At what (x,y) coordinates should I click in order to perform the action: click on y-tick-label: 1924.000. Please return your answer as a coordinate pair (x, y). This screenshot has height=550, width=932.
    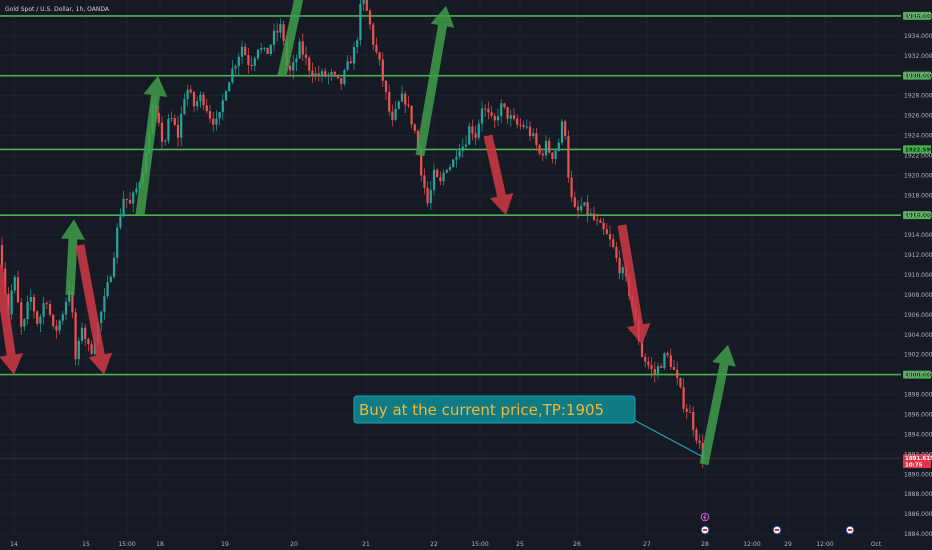
    Looking at the image, I should click on (918, 135).